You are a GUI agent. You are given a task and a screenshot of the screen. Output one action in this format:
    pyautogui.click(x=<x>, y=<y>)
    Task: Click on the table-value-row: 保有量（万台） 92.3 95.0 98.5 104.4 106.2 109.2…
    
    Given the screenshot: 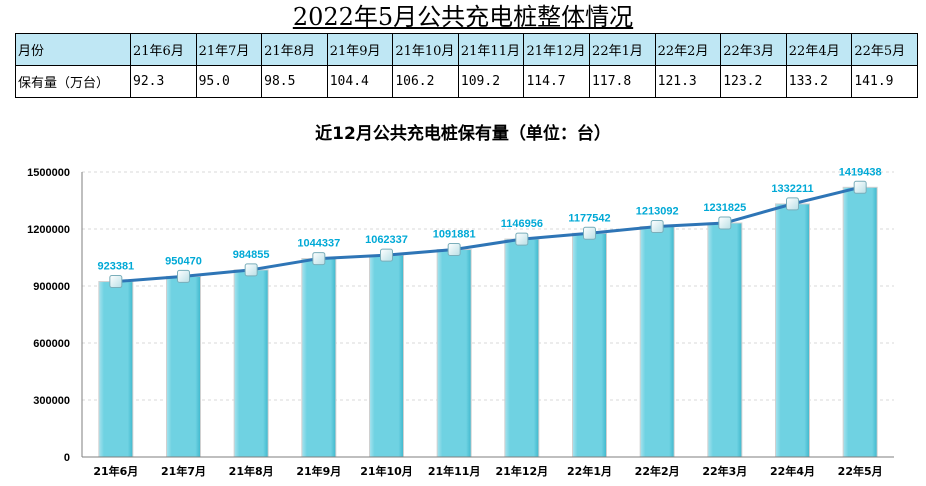 What is the action you would take?
    pyautogui.click(x=466, y=81)
    